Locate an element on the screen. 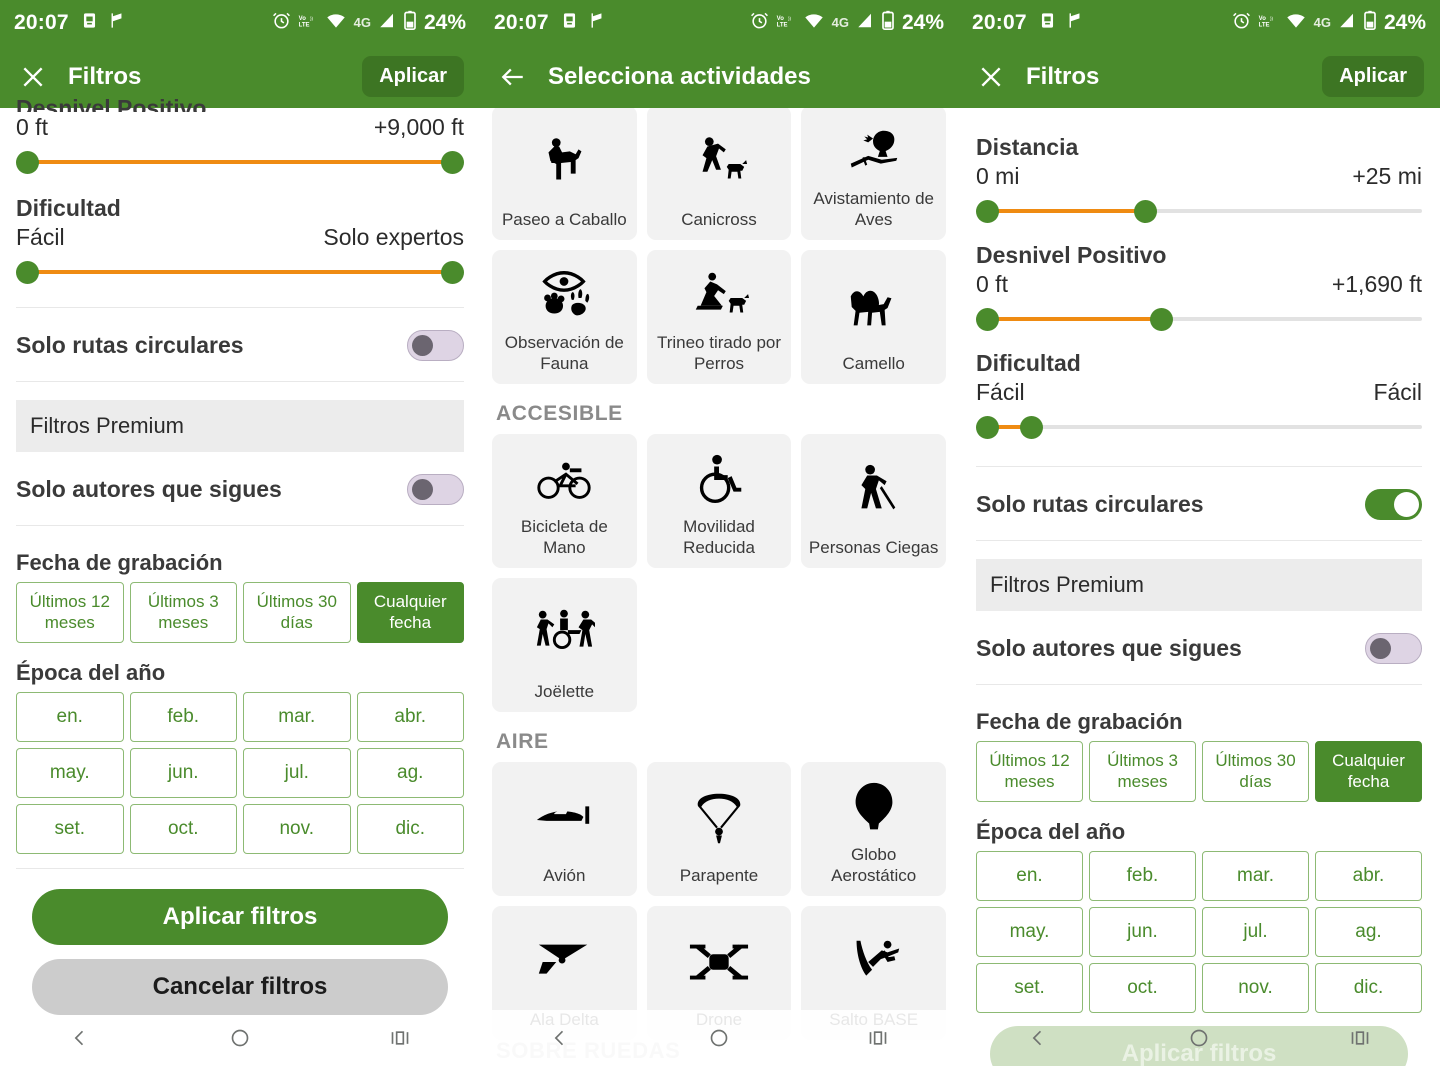  cancel-filters-button: Cancelar filtros is located at coordinates (240, 986).